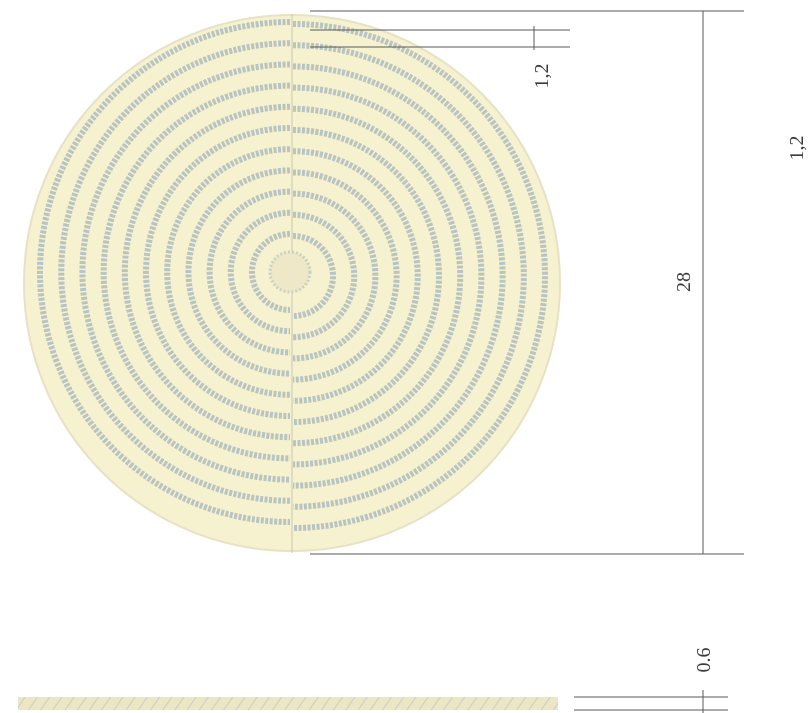 The height and width of the screenshot is (713, 810). I want to click on groove-spacing-label: 1,2, so click(542, 76).